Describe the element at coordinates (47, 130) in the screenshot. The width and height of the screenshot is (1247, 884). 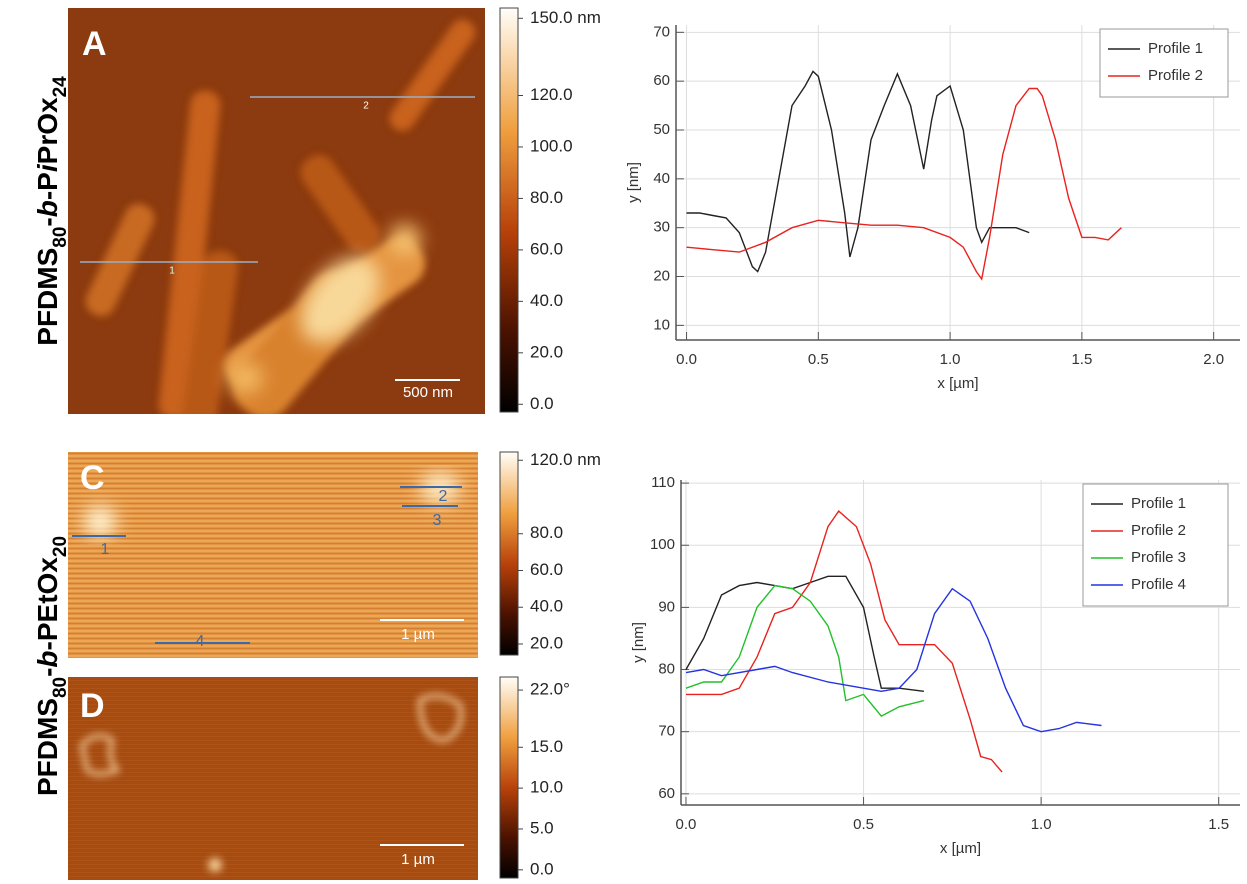
I see `side-label-part: PrOx` at that location.